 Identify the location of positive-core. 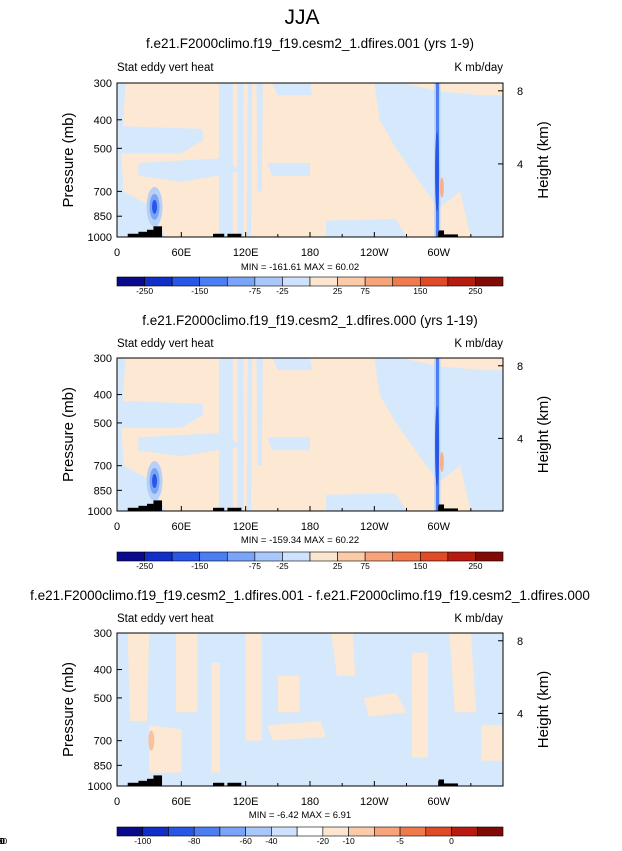
(151, 740).